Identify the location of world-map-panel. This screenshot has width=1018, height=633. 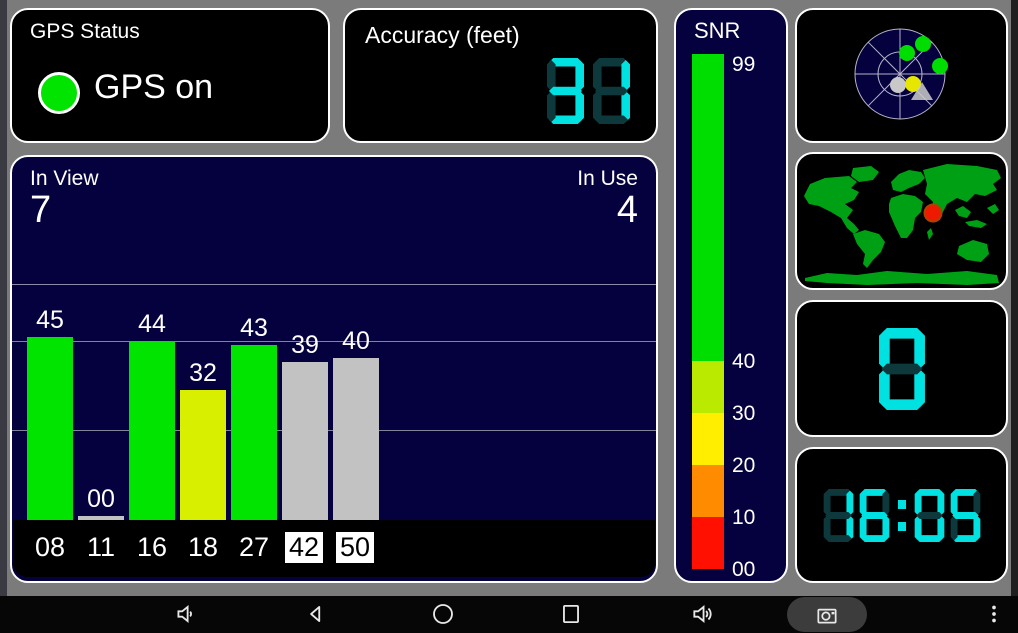
(901, 221).